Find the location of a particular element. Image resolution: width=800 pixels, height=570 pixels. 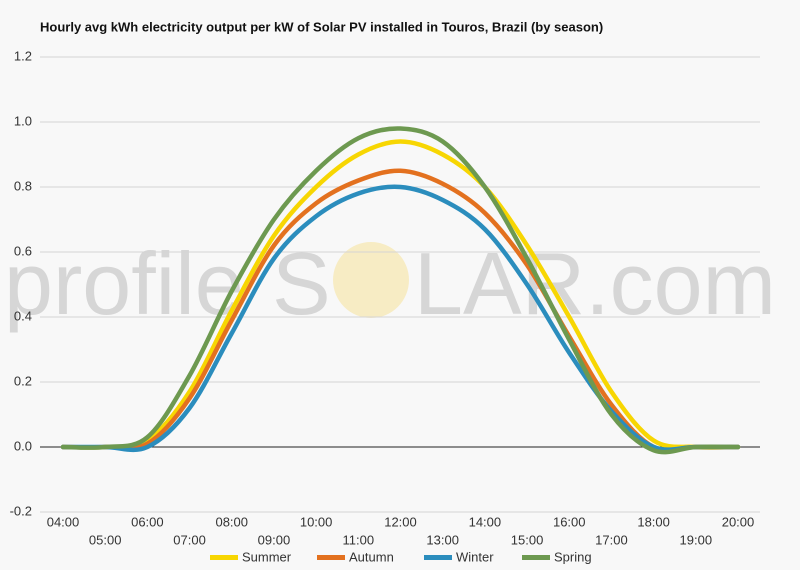

x-tick-label: 15:00 is located at coordinates (527, 539).